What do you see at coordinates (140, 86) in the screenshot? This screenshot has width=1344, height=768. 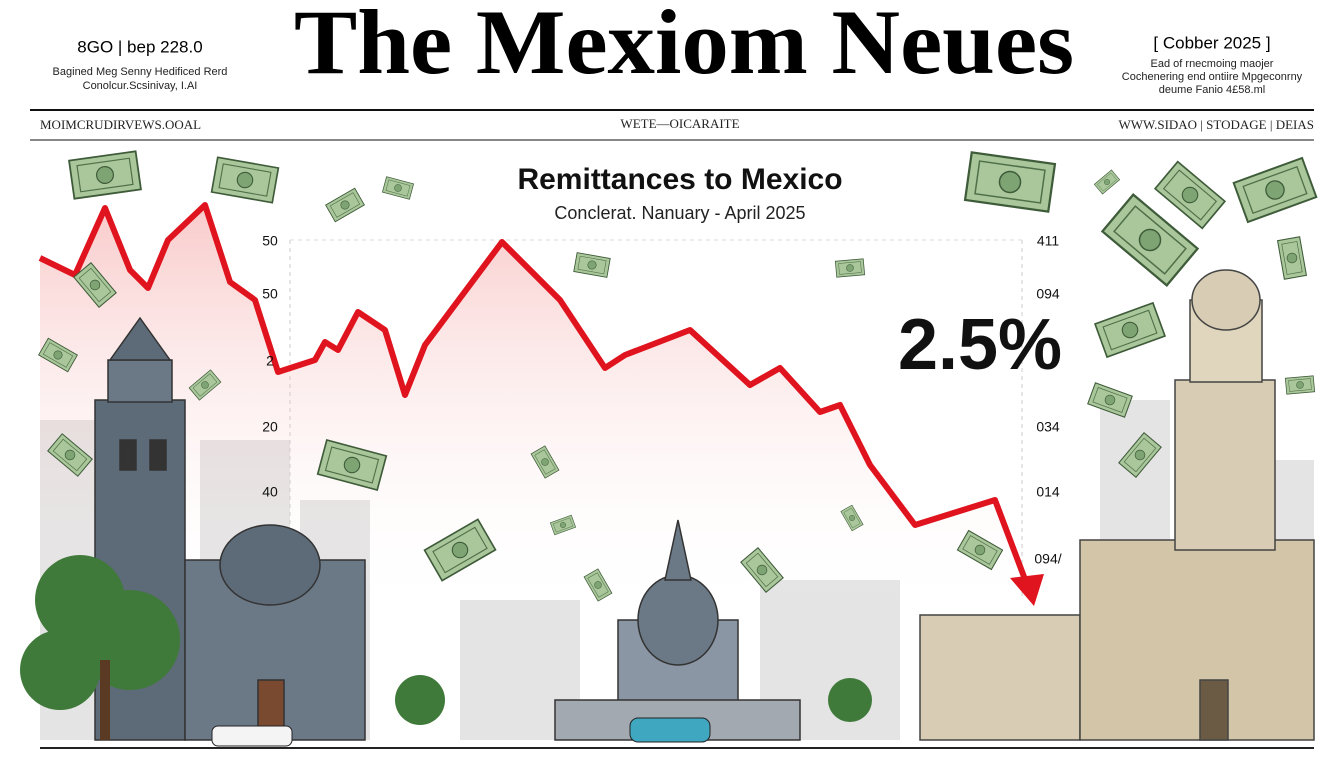 I see `masthead-left-3: Conolcur.Scsinivay, I.AI` at bounding box center [140, 86].